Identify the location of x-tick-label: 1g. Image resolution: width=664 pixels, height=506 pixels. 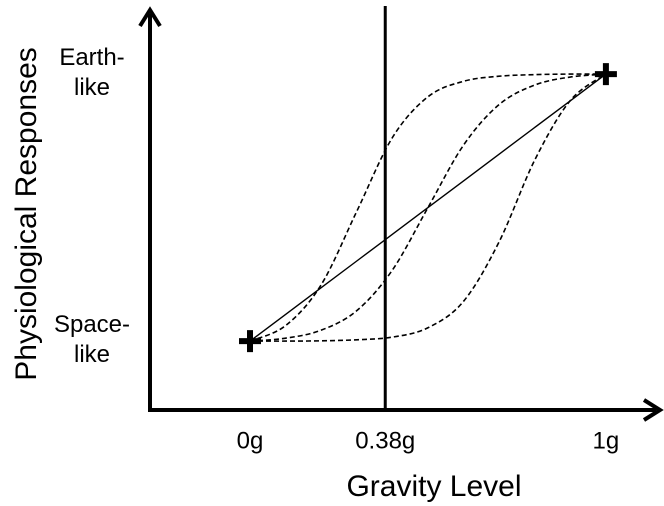
(606, 440).